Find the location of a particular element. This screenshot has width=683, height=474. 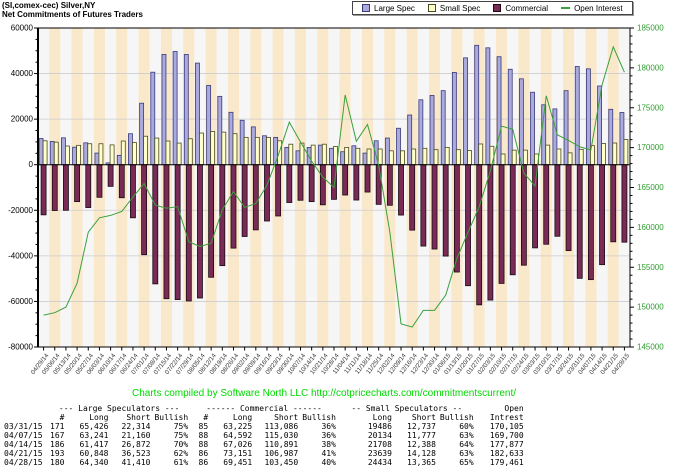

table-cell: 182,633 is located at coordinates (506, 453).